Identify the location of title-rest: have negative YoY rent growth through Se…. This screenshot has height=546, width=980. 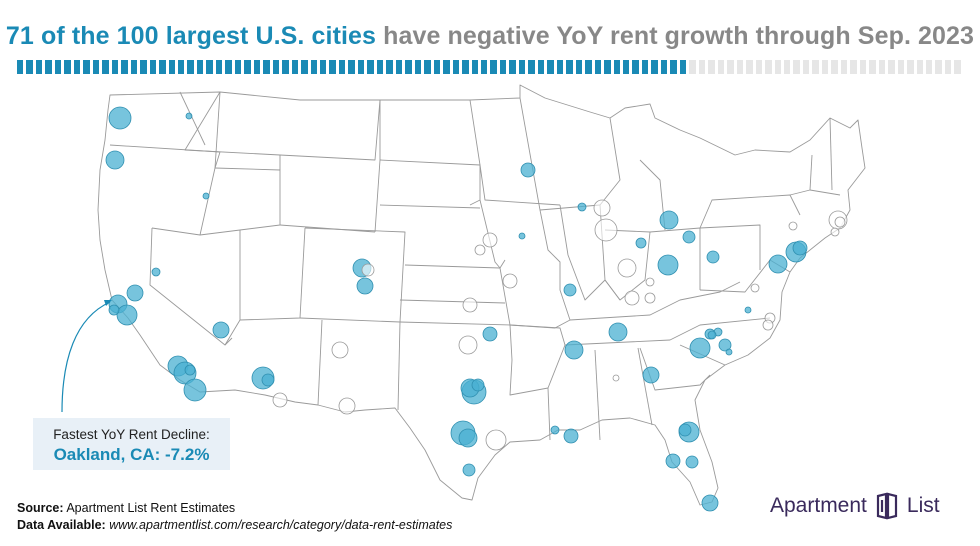
(679, 36).